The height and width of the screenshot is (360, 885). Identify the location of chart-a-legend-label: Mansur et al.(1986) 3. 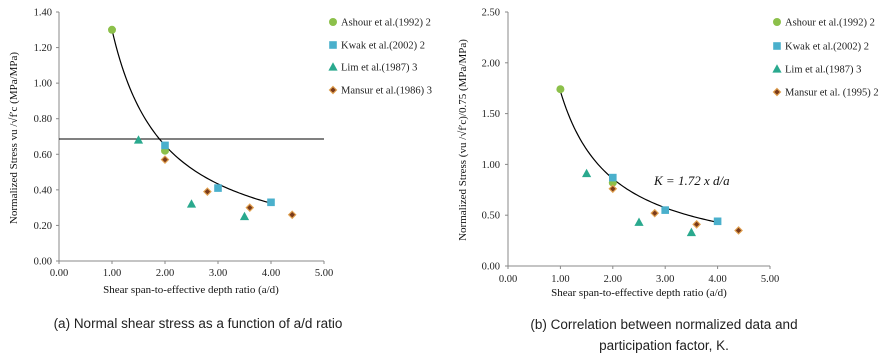
(386, 91).